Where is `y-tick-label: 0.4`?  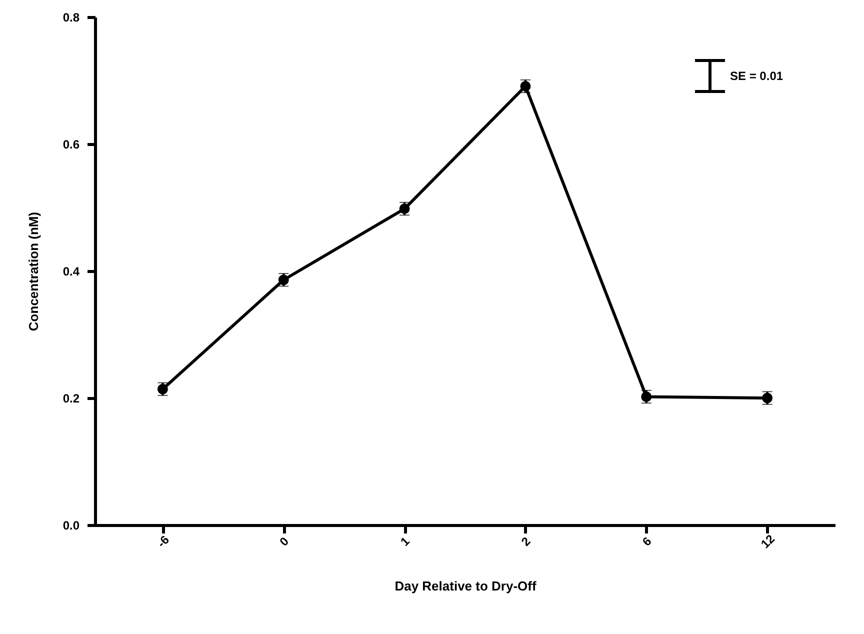
y-tick-label: 0.4 is located at coordinates (71, 271).